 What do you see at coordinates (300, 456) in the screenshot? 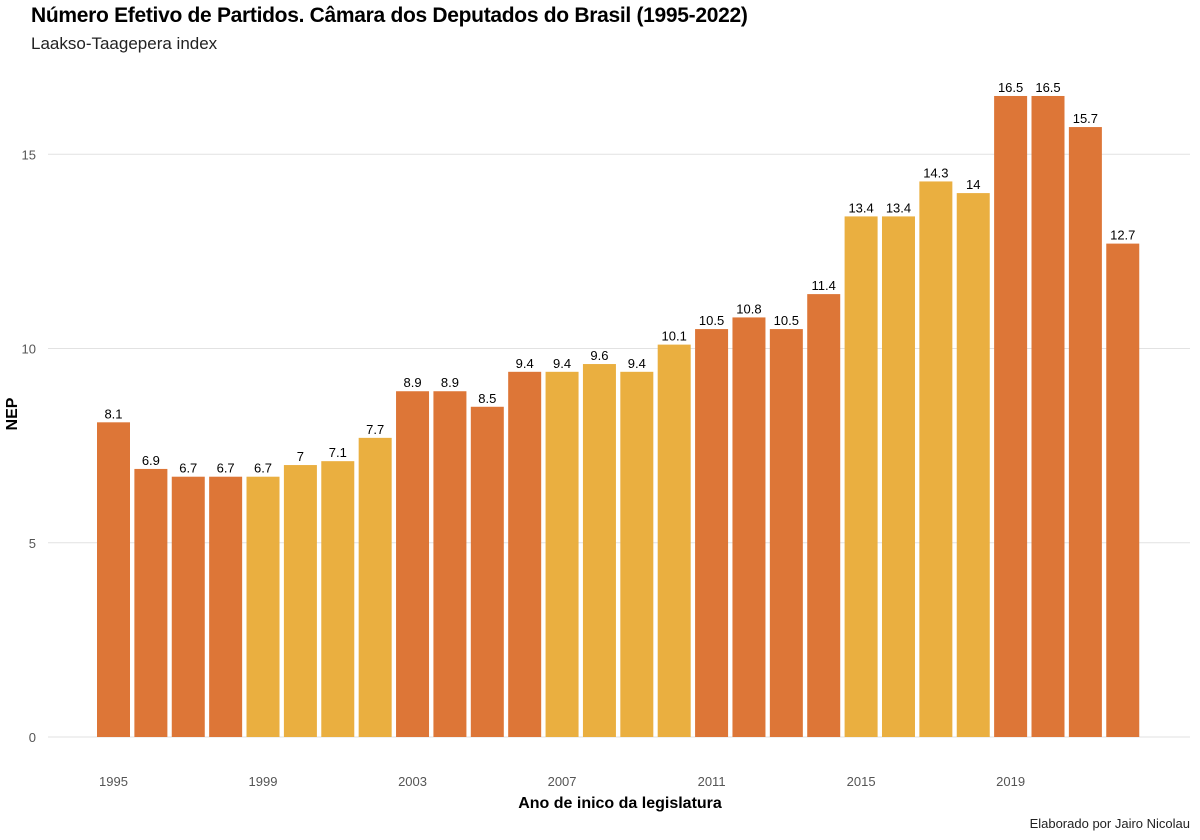
I see `bar-value-label: 7` at bounding box center [300, 456].